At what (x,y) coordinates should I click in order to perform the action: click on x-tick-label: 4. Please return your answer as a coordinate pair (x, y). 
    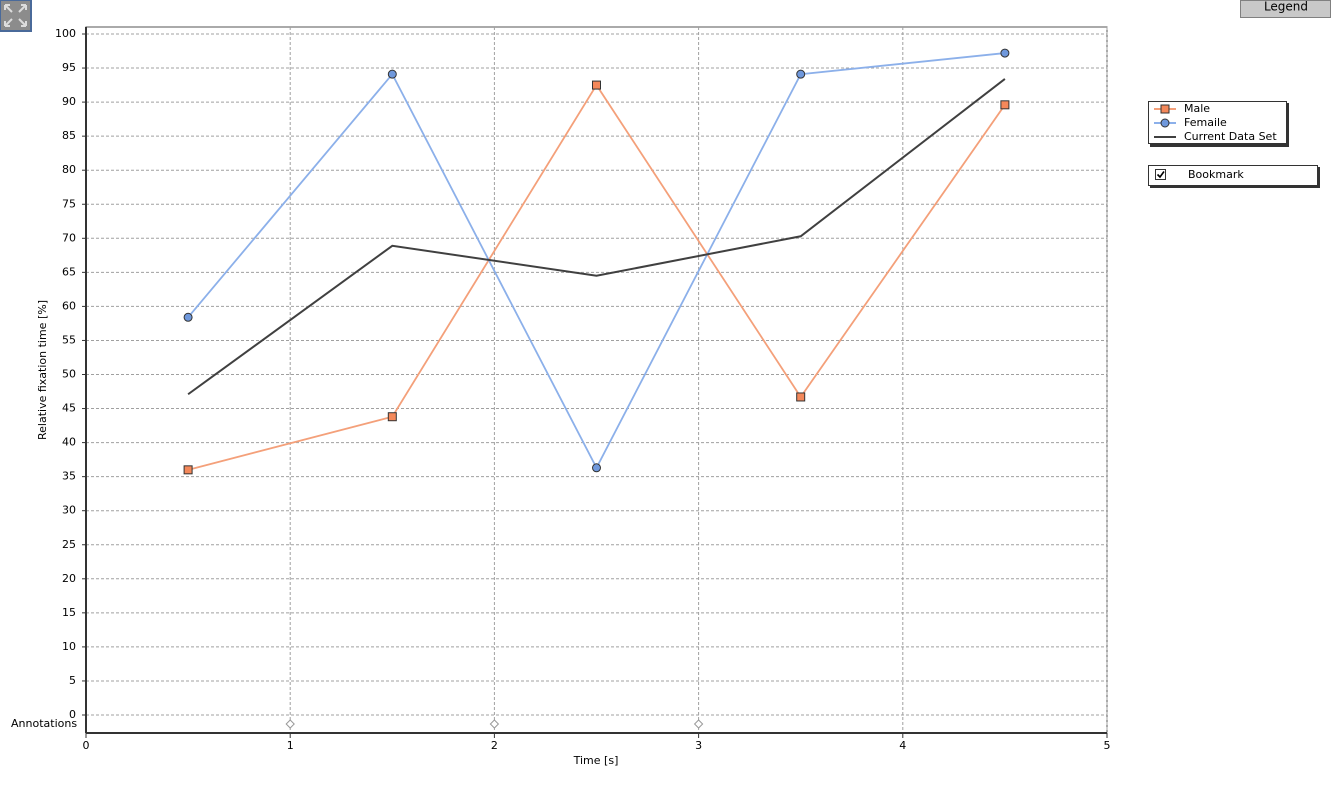
    Looking at the image, I should click on (902, 745).